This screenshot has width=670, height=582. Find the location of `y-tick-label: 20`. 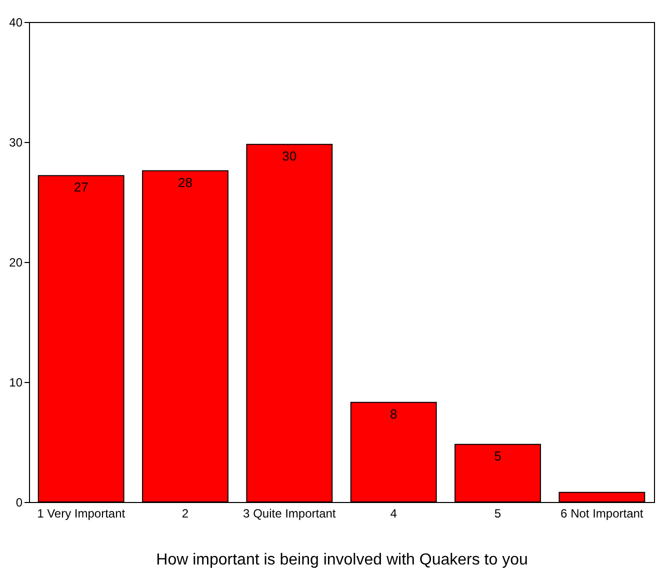

y-tick-label: 20 is located at coordinates (16, 263).